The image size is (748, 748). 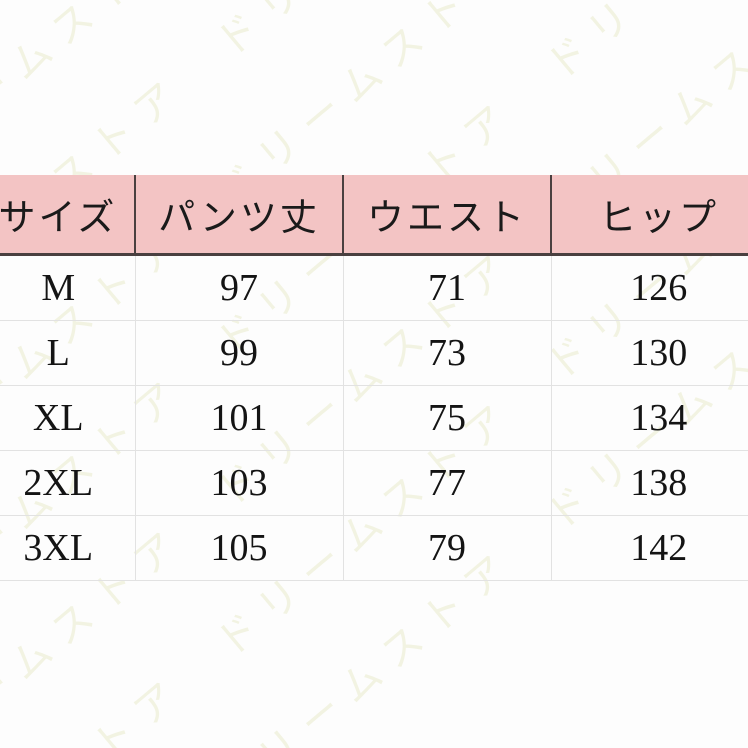 What do you see at coordinates (447, 353) in the screenshot?
I see `cell-waist: 73` at bounding box center [447, 353].